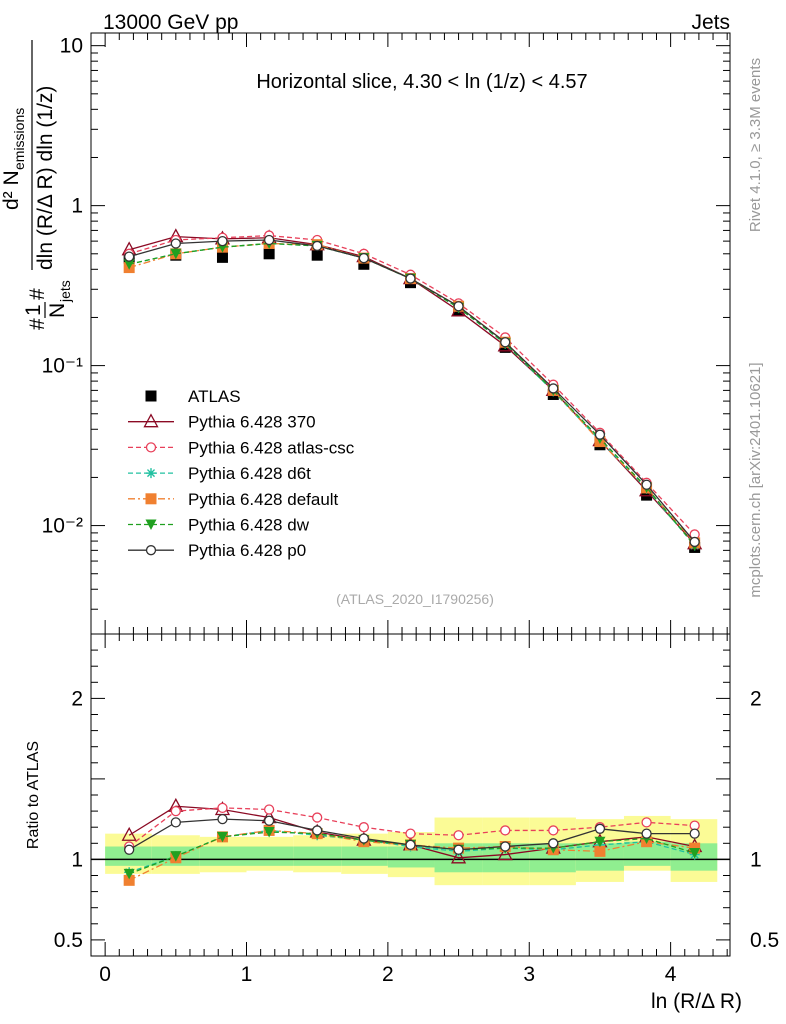  I want to click on ratio-ylabel: Ratio to ATLAS, so click(33, 795).